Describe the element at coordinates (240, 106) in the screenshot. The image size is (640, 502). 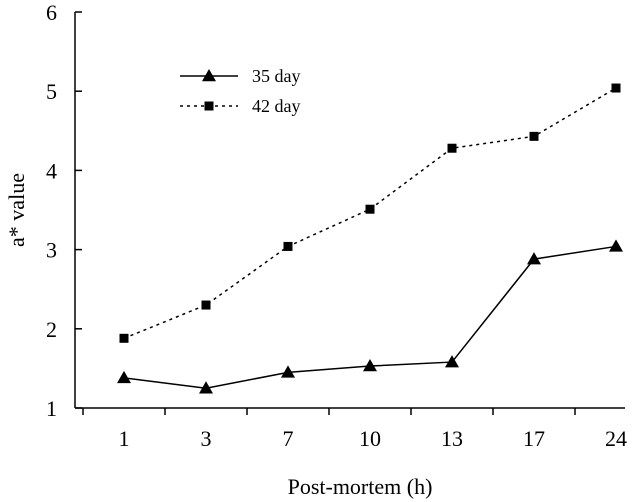
I see `legend-item: 42 day` at that location.